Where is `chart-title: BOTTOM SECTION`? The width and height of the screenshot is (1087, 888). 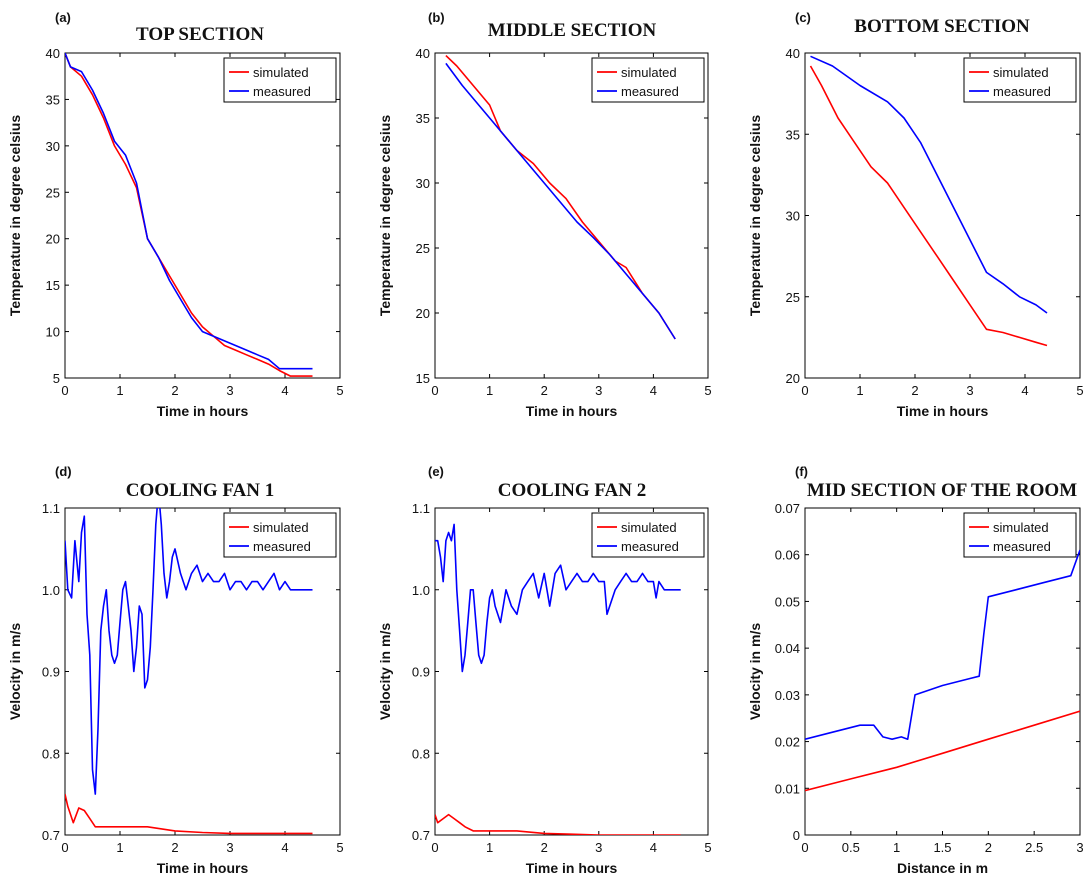 chart-title: BOTTOM SECTION is located at coordinates (942, 26).